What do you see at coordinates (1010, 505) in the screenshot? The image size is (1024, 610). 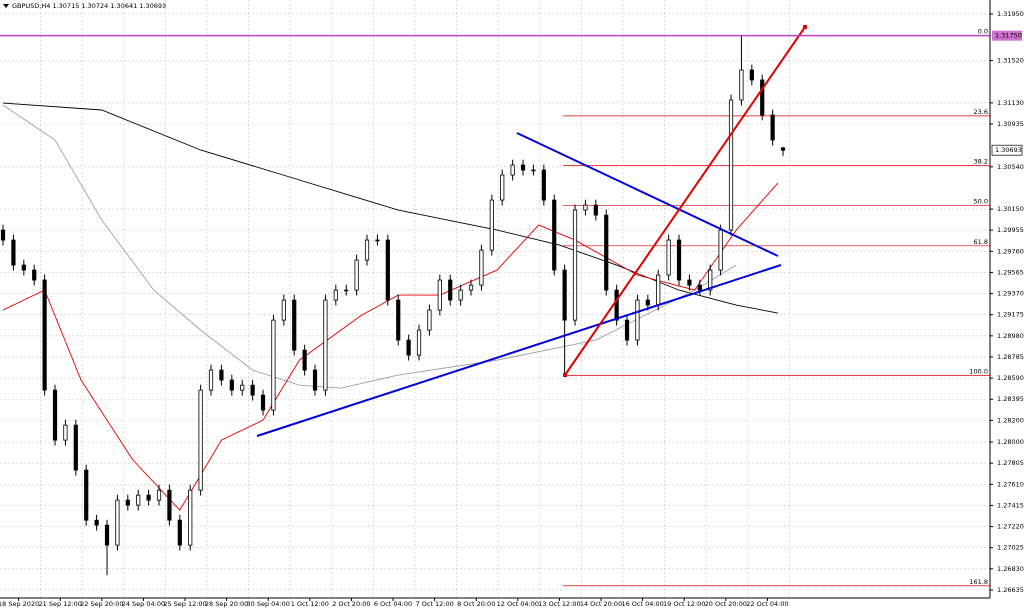 I see `y-tick-label: 1.27415` at bounding box center [1010, 505].